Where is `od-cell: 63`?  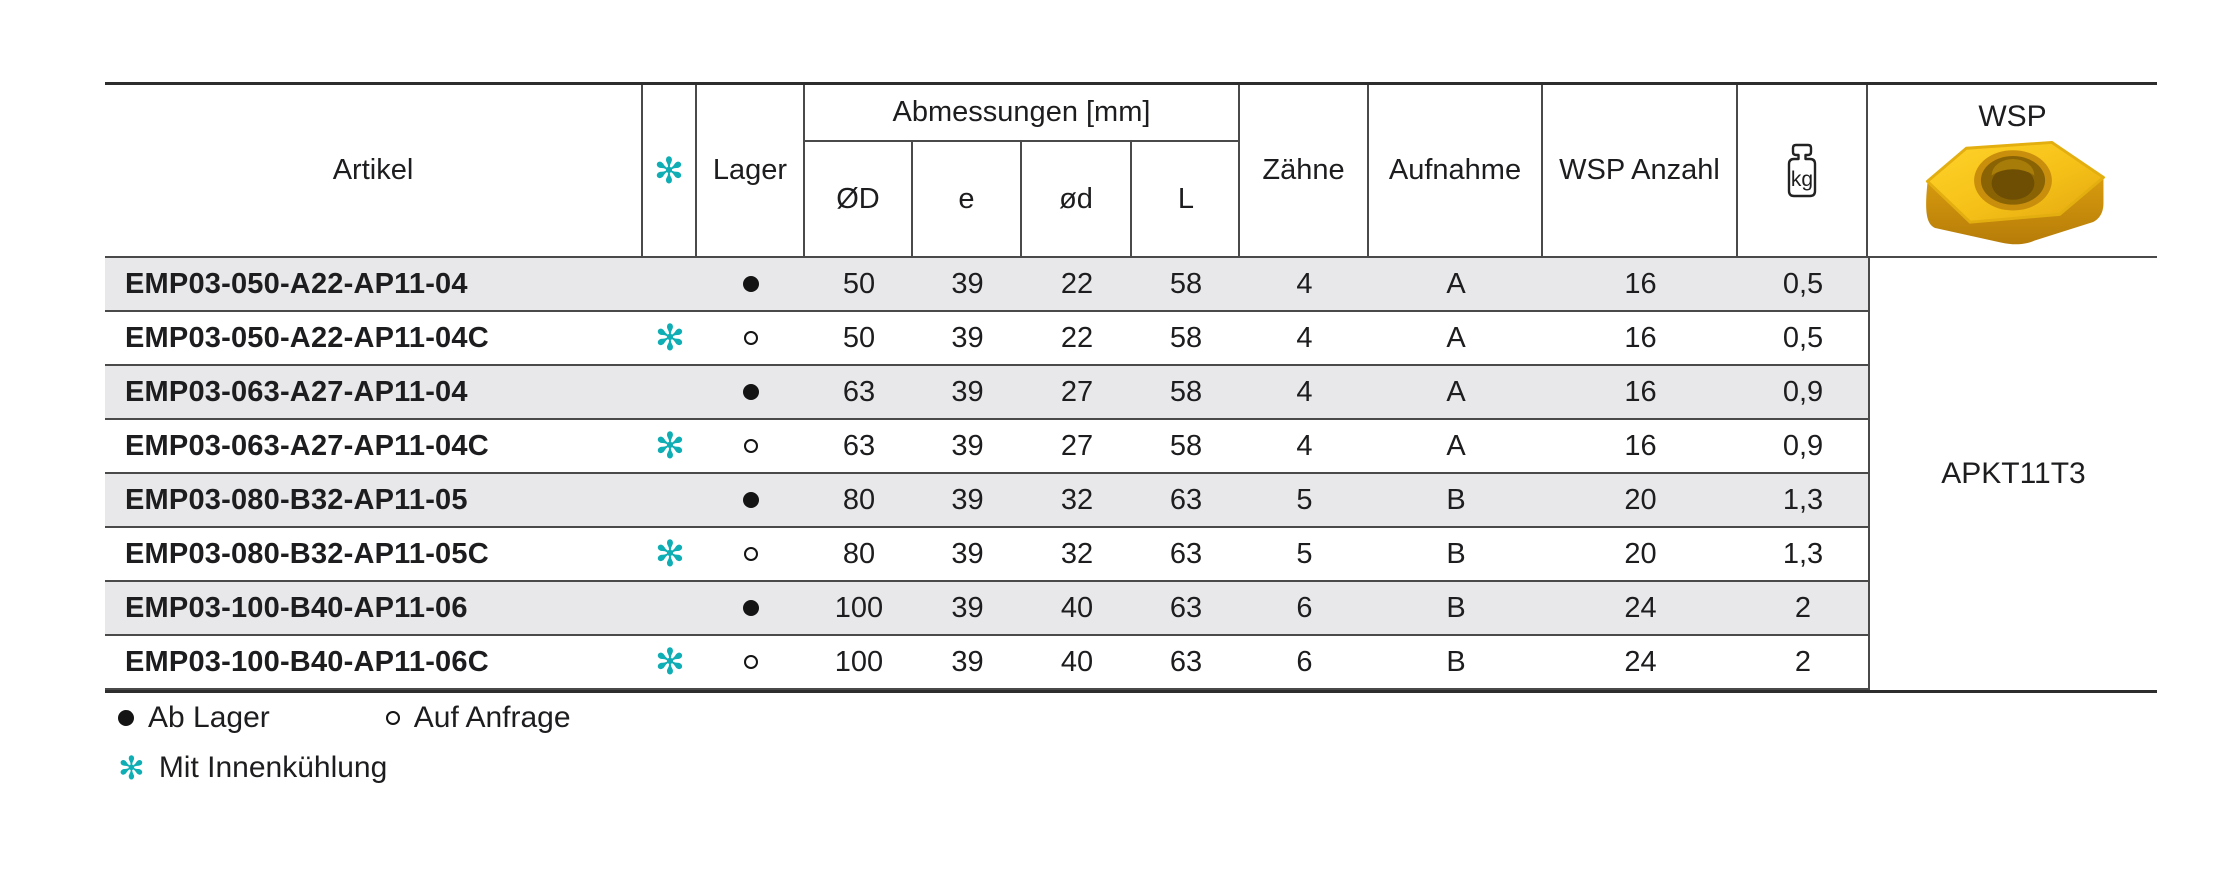 od-cell: 63 is located at coordinates (859, 391).